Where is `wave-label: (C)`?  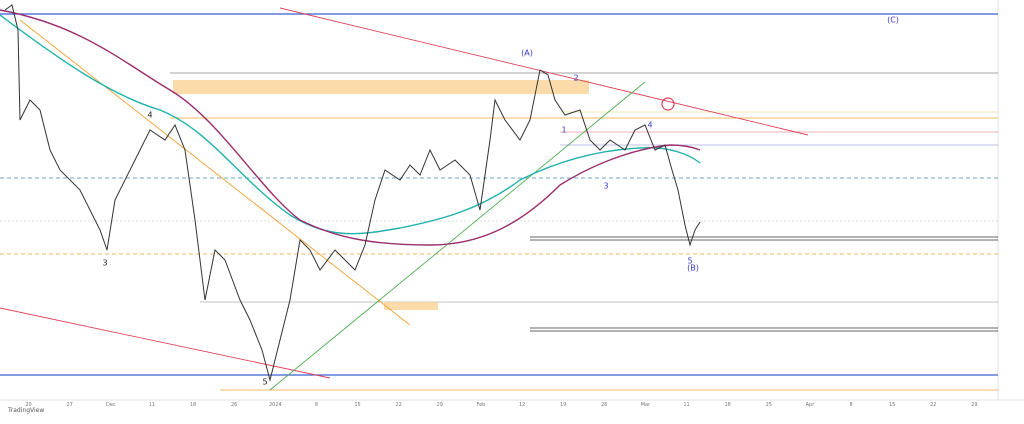
wave-label: (C) is located at coordinates (893, 20).